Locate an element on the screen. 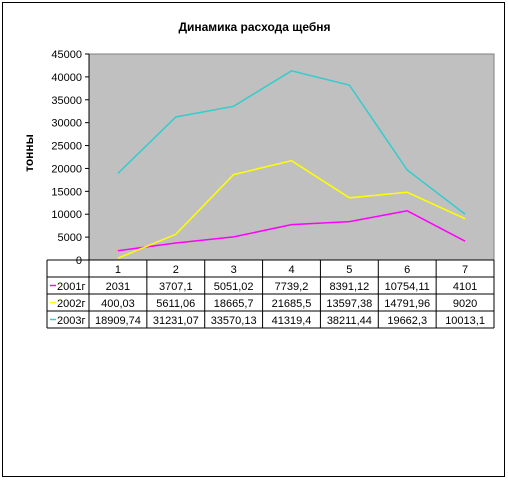 The width and height of the screenshot is (508, 481). y-tick-label: 5000 is located at coordinates (70, 238).